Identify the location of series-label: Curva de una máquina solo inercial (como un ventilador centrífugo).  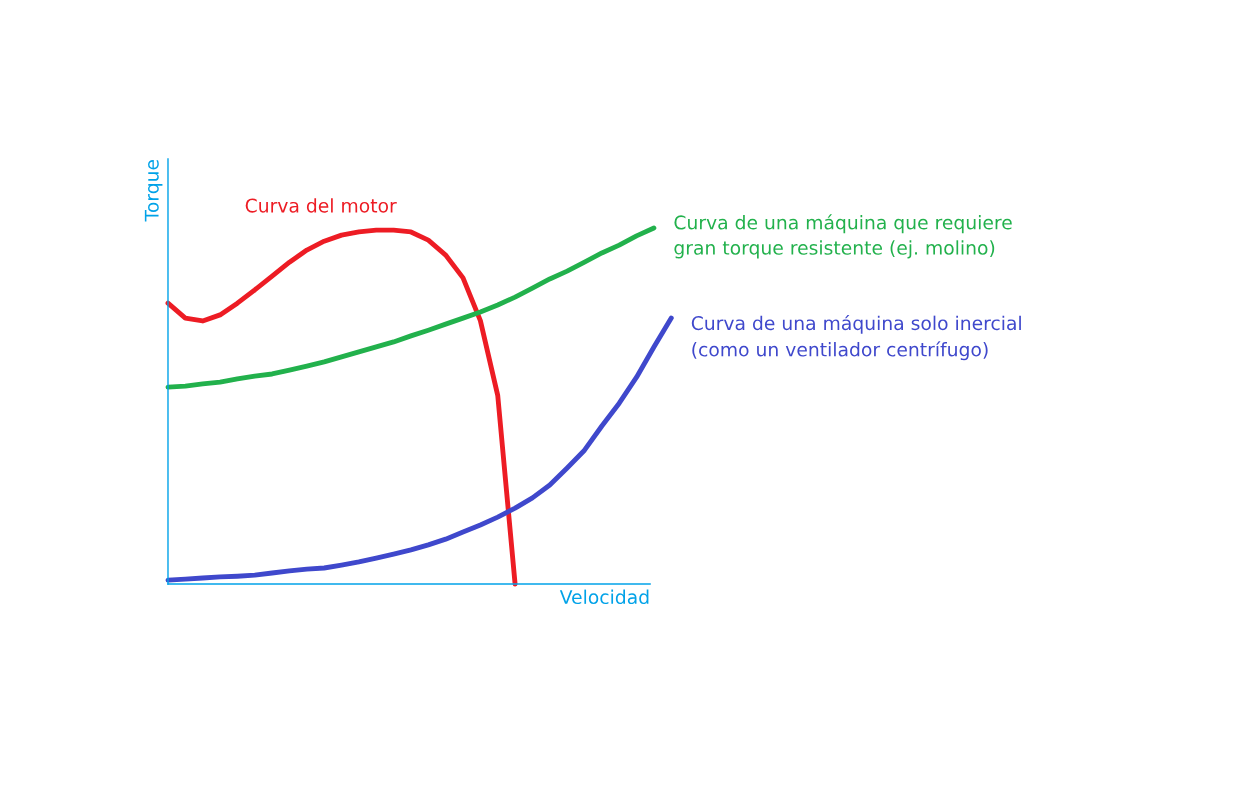
(856, 337).